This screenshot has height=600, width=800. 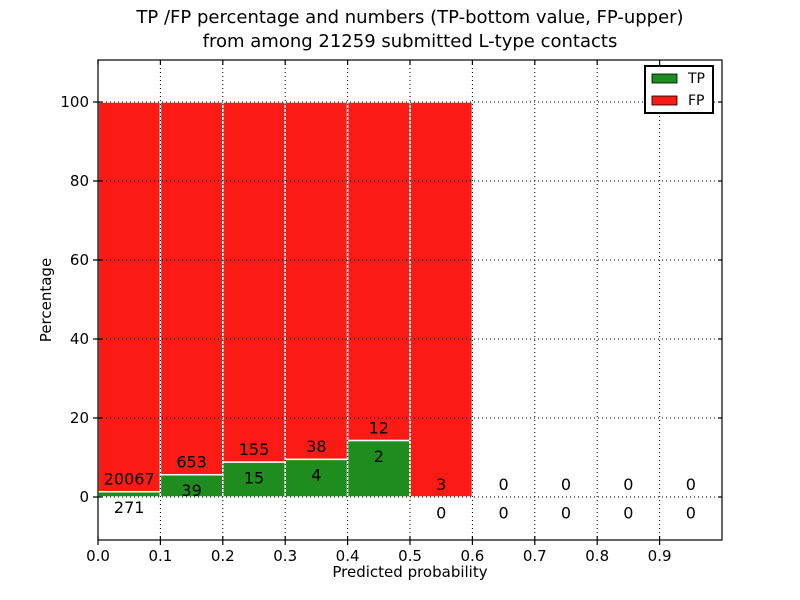 What do you see at coordinates (160, 556) in the screenshot?
I see `x-tick-label: 0.1` at bounding box center [160, 556].